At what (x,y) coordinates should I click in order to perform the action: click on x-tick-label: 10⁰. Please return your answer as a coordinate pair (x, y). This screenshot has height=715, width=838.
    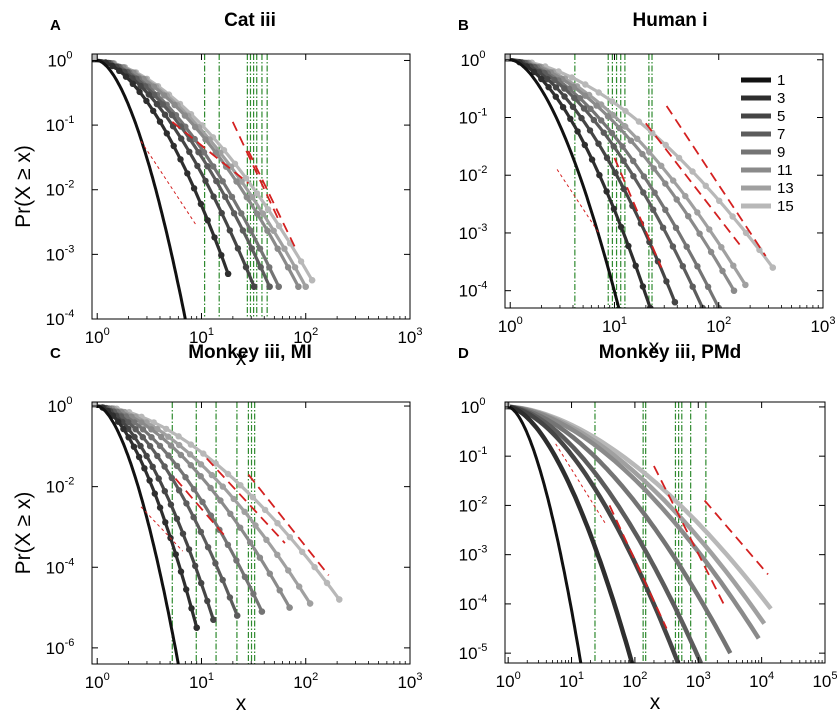
    Looking at the image, I should click on (510, 325).